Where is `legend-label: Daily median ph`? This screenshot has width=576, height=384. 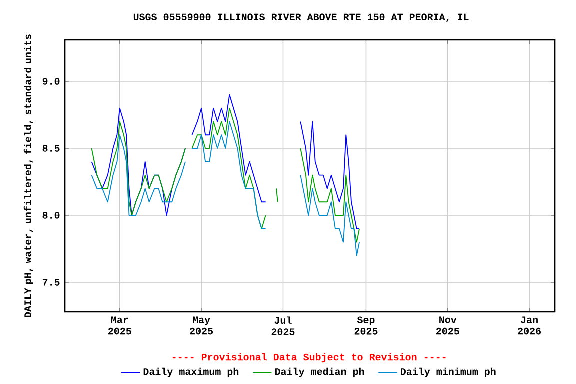
legend-label: Daily median ph is located at coordinates (319, 373).